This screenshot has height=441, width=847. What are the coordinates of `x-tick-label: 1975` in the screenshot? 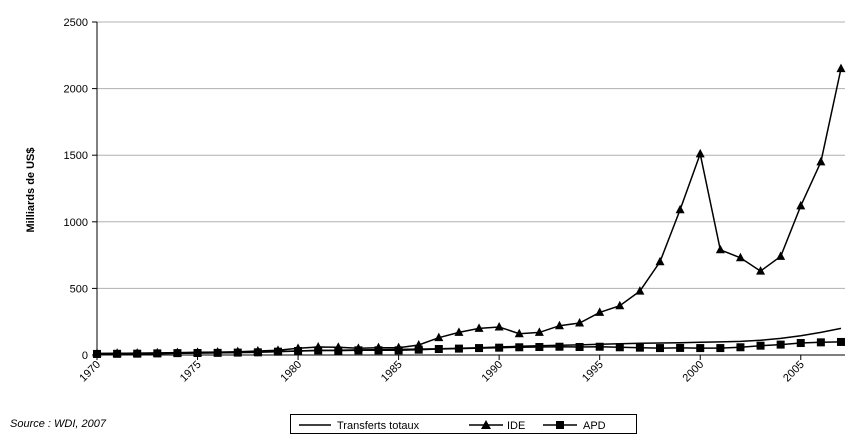 It's located at (191, 372).